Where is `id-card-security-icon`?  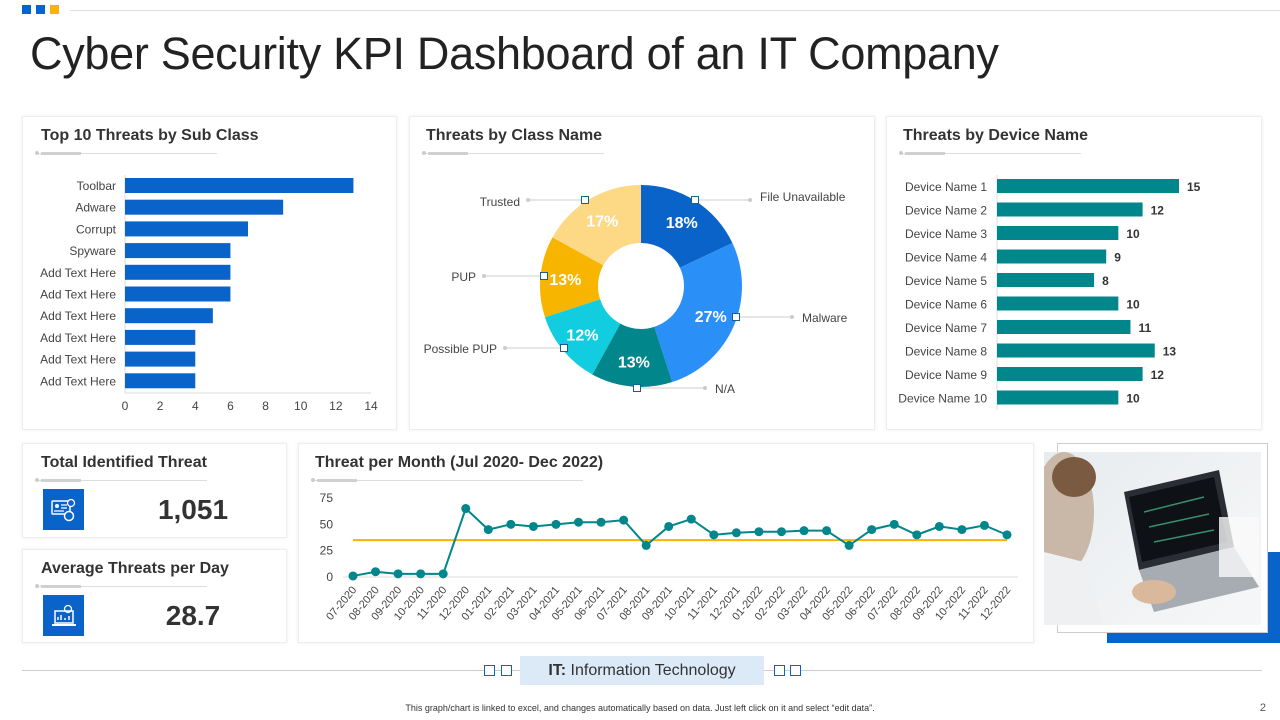 id-card-security-icon is located at coordinates (63, 509).